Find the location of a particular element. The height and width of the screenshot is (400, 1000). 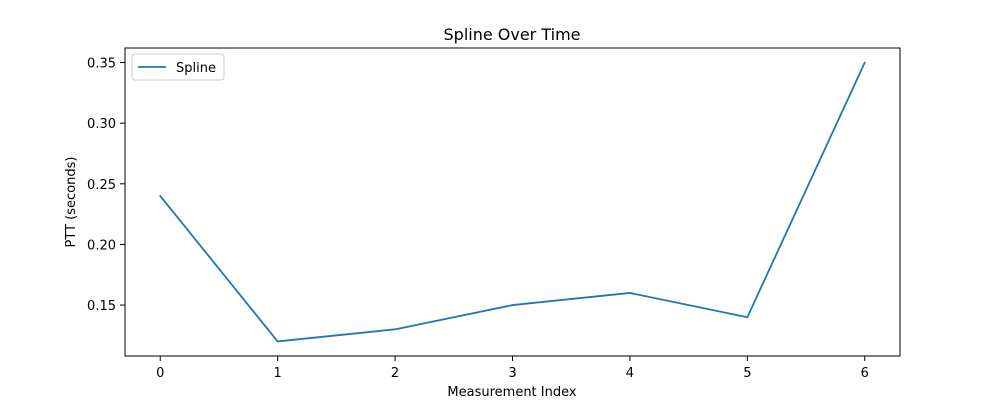

legend: Spline is located at coordinates (178, 67).